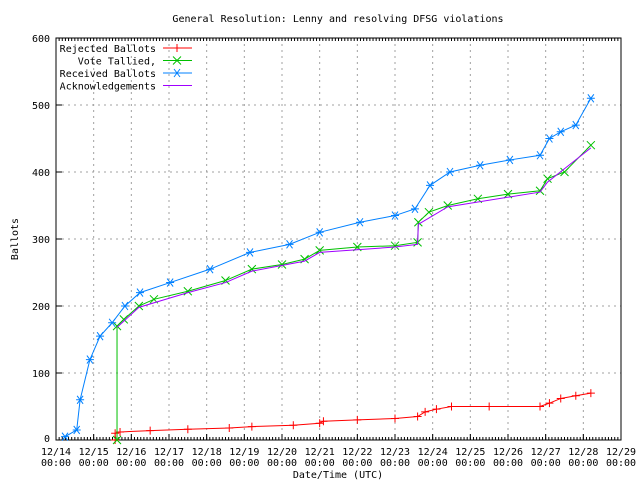 The height and width of the screenshot is (484, 640). Describe the element at coordinates (470, 452) in the screenshot. I see `x-tick-label: 12/25` at that location.